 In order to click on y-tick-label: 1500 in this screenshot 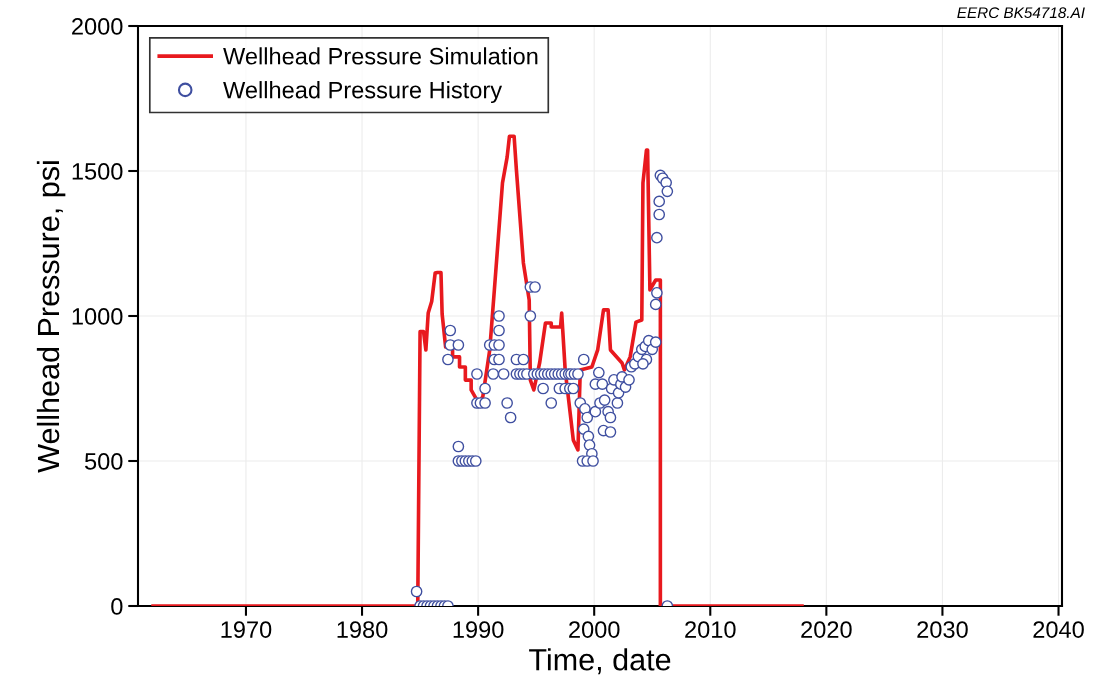, I will do `click(97, 171)`.